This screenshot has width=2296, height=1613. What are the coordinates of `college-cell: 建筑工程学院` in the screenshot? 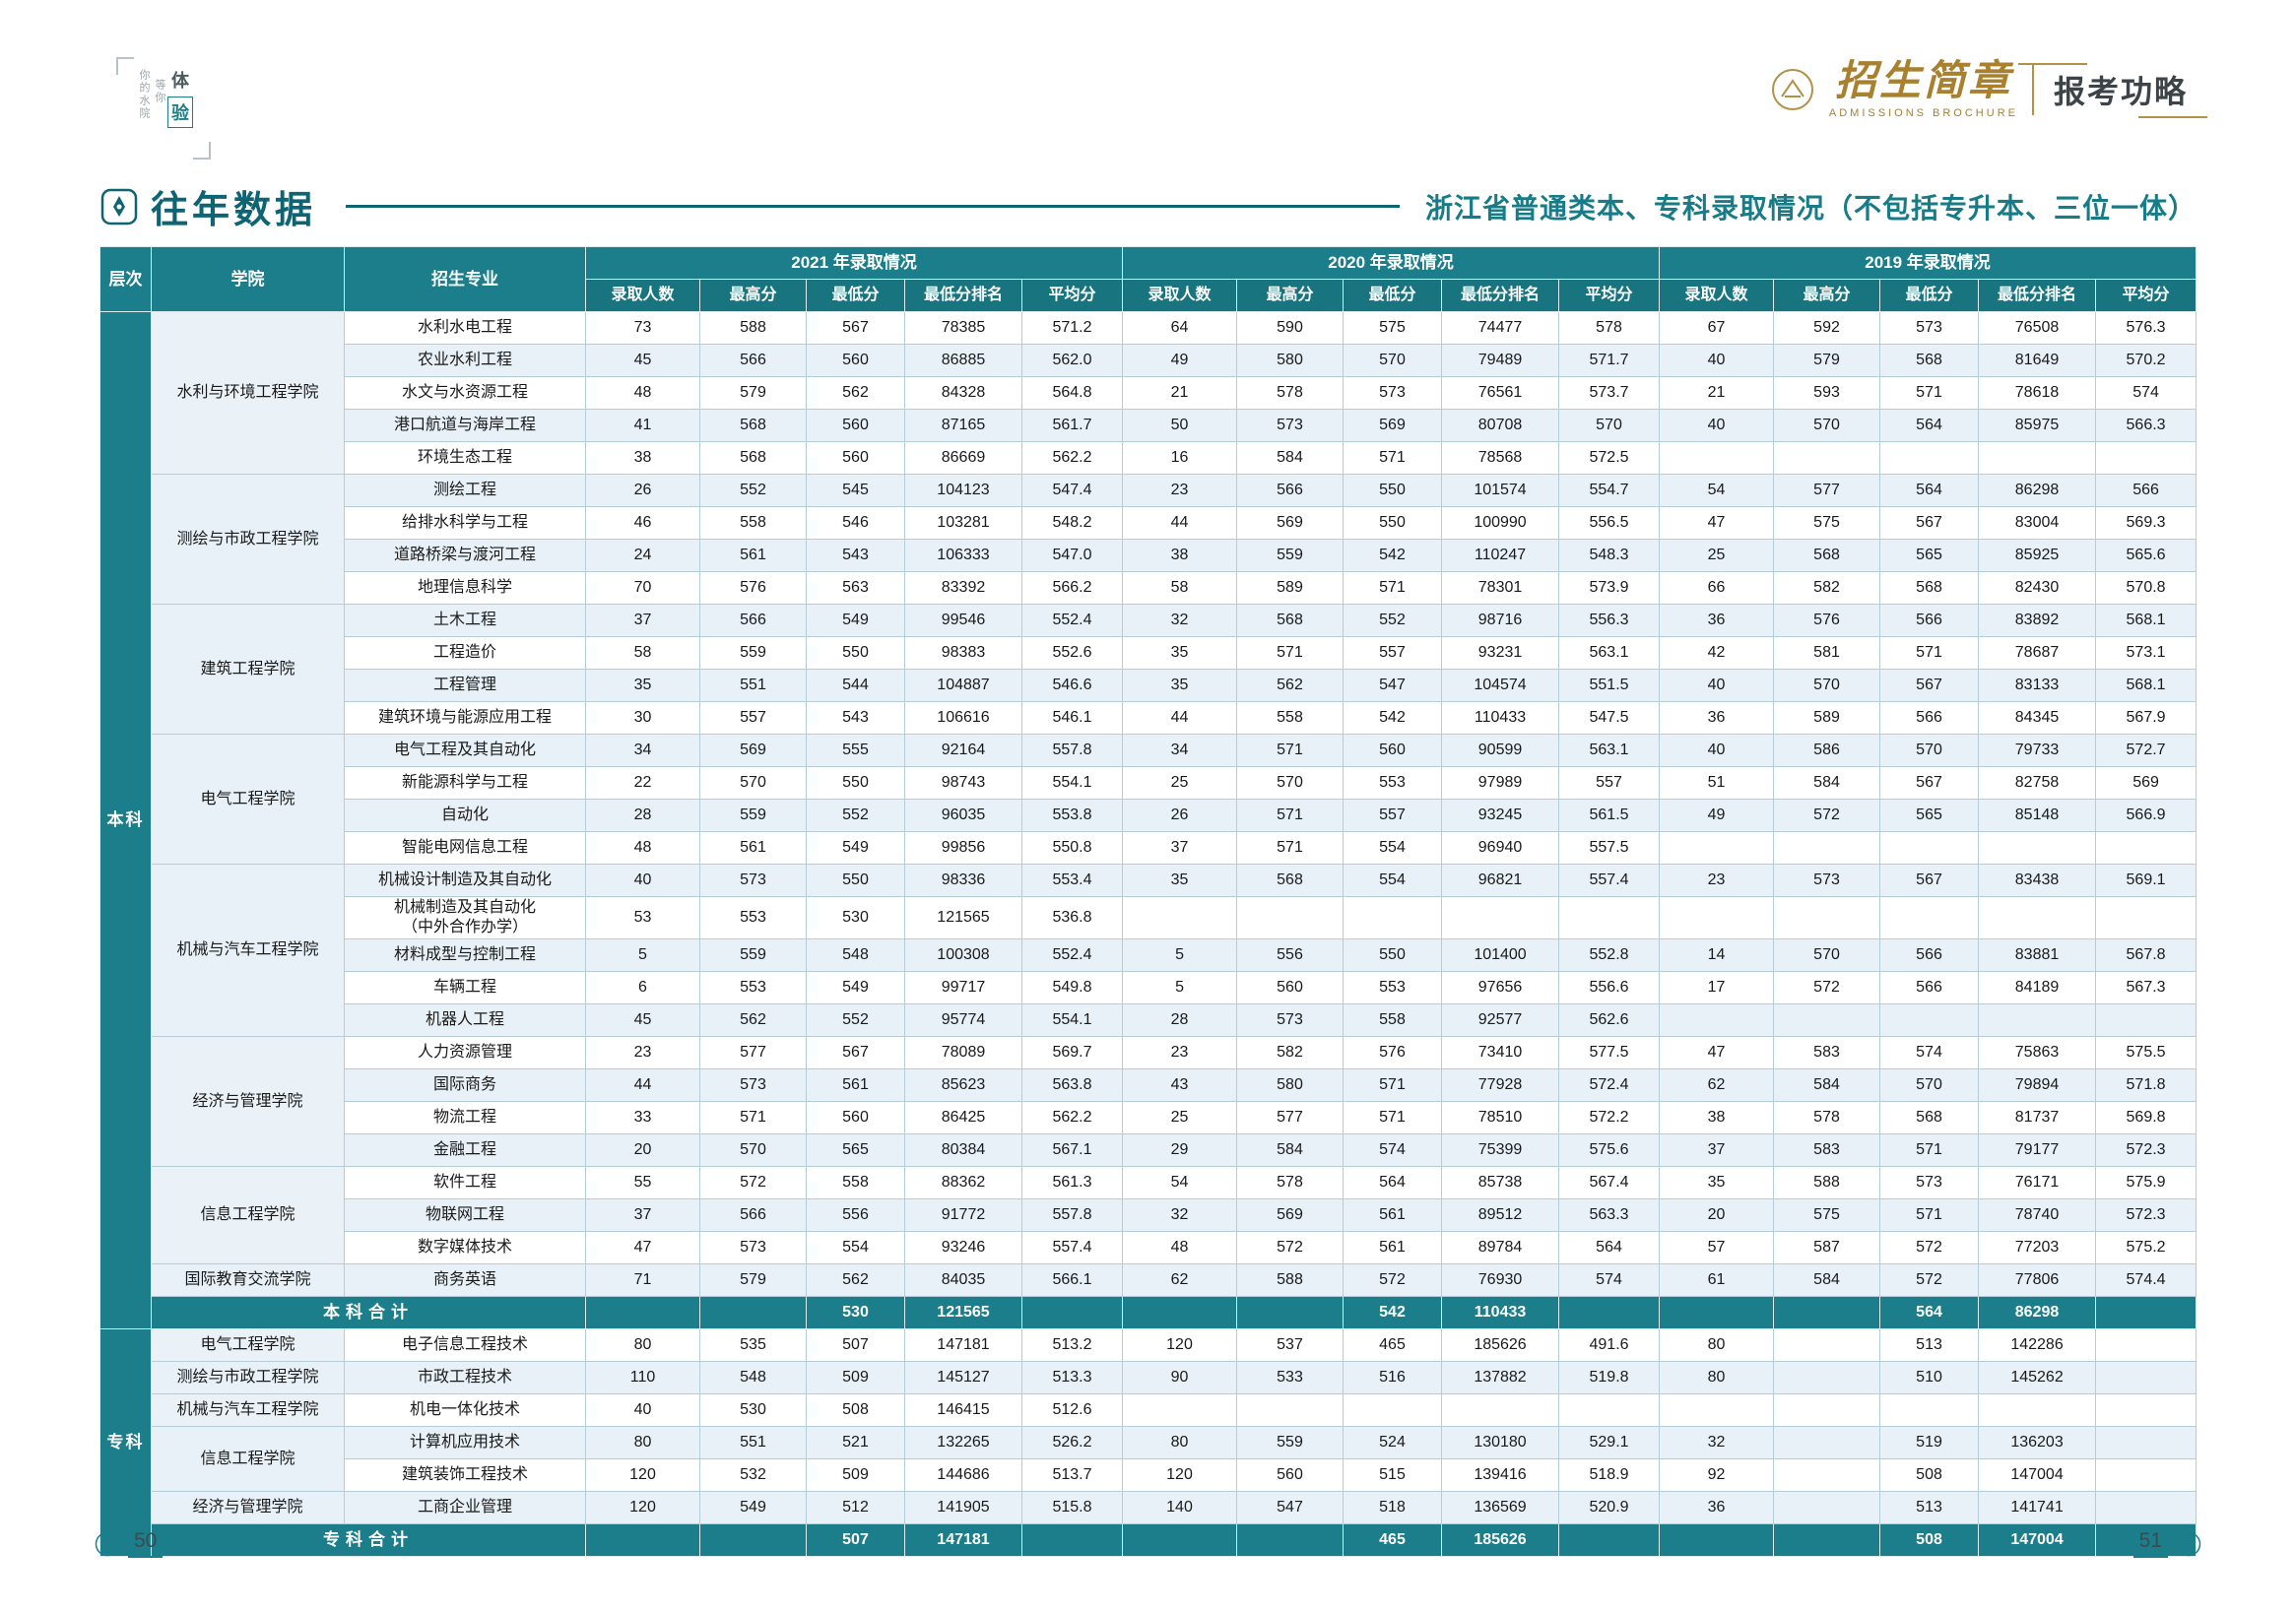 It's located at (248, 670).